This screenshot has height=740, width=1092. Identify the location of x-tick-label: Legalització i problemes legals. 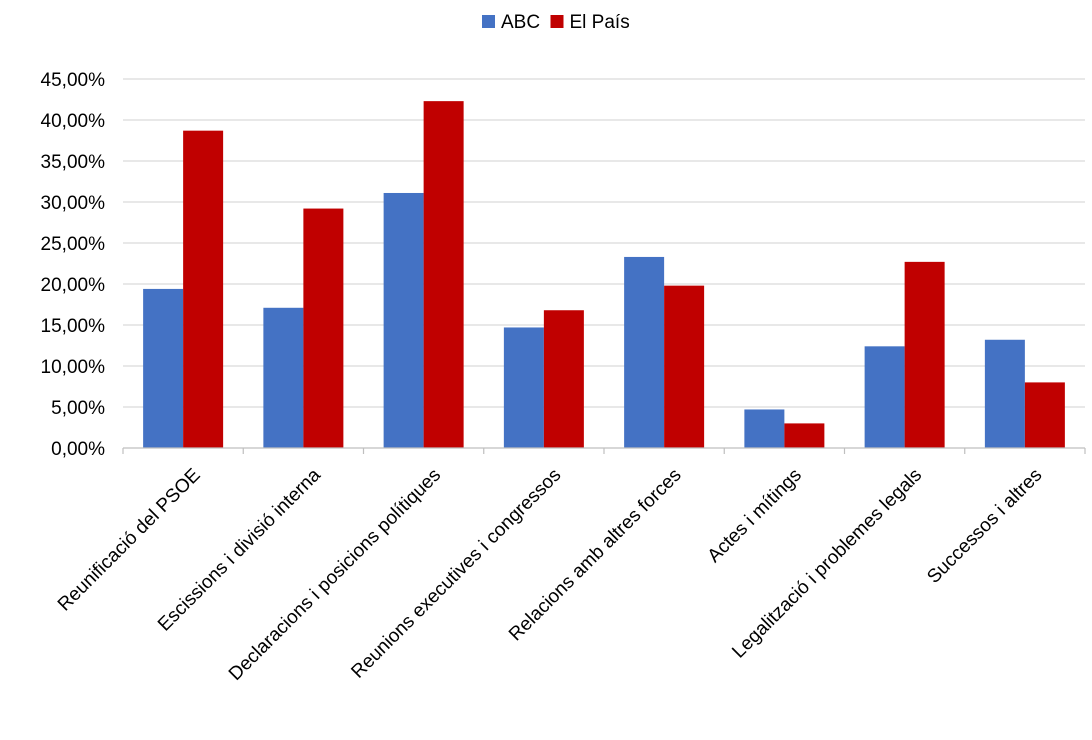
(827, 564).